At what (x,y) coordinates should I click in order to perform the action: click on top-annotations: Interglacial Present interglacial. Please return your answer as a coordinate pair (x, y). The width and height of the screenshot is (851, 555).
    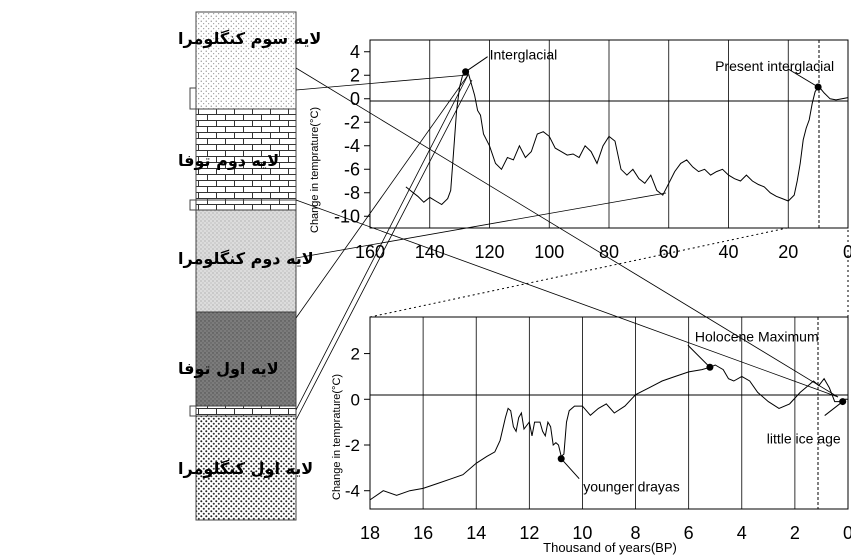
    Looking at the image, I should click on (648, 69).